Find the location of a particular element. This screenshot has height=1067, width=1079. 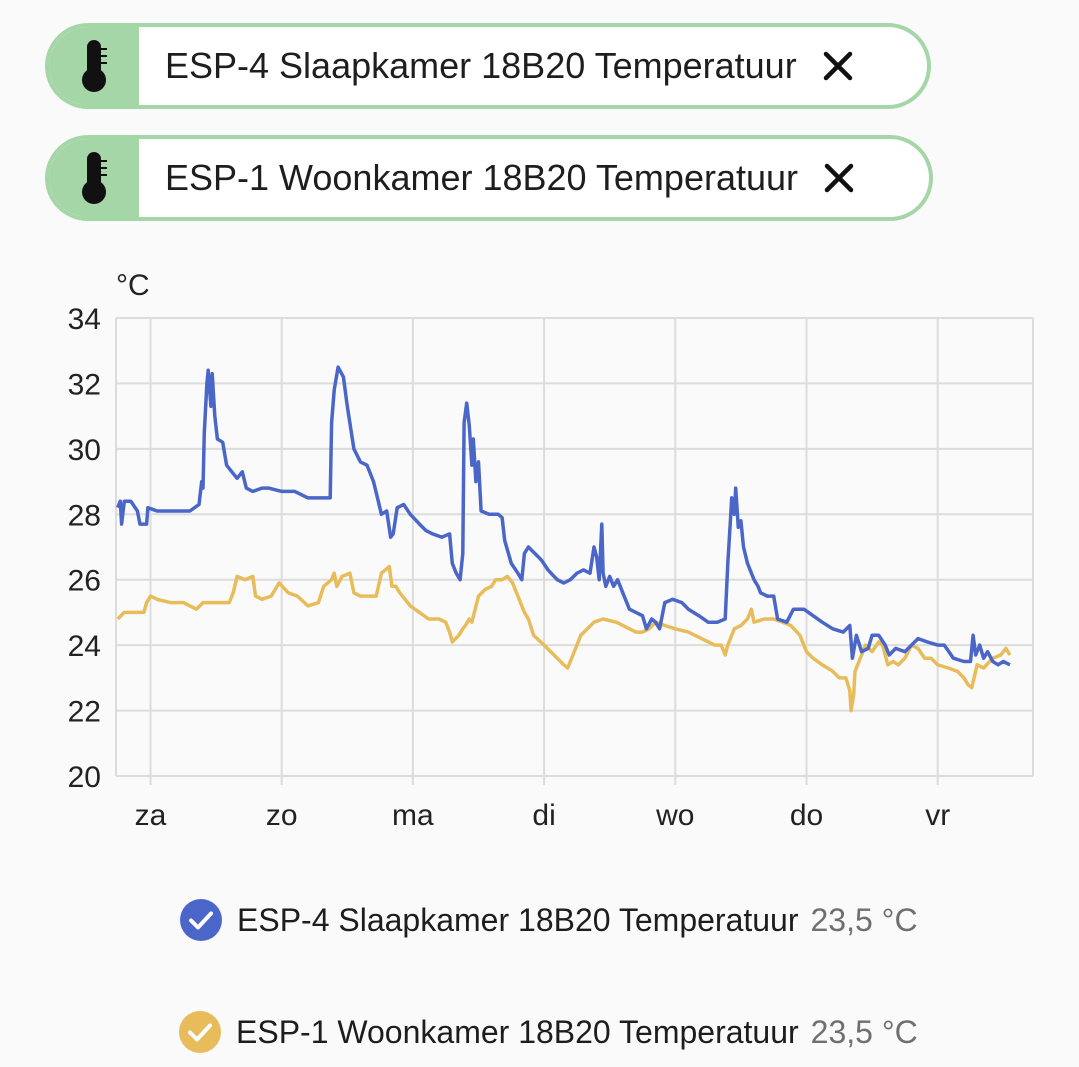

y-tick-label: 26 is located at coordinates (84, 581).